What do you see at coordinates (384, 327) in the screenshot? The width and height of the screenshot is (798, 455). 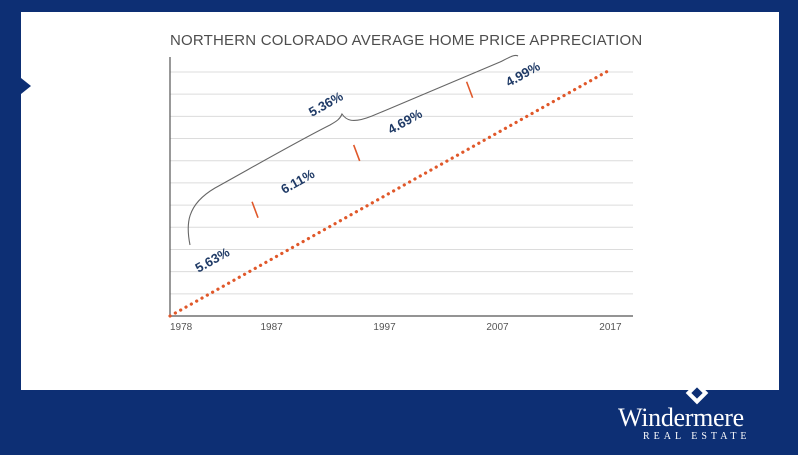 I see `x-tick-label: 1997` at bounding box center [384, 327].